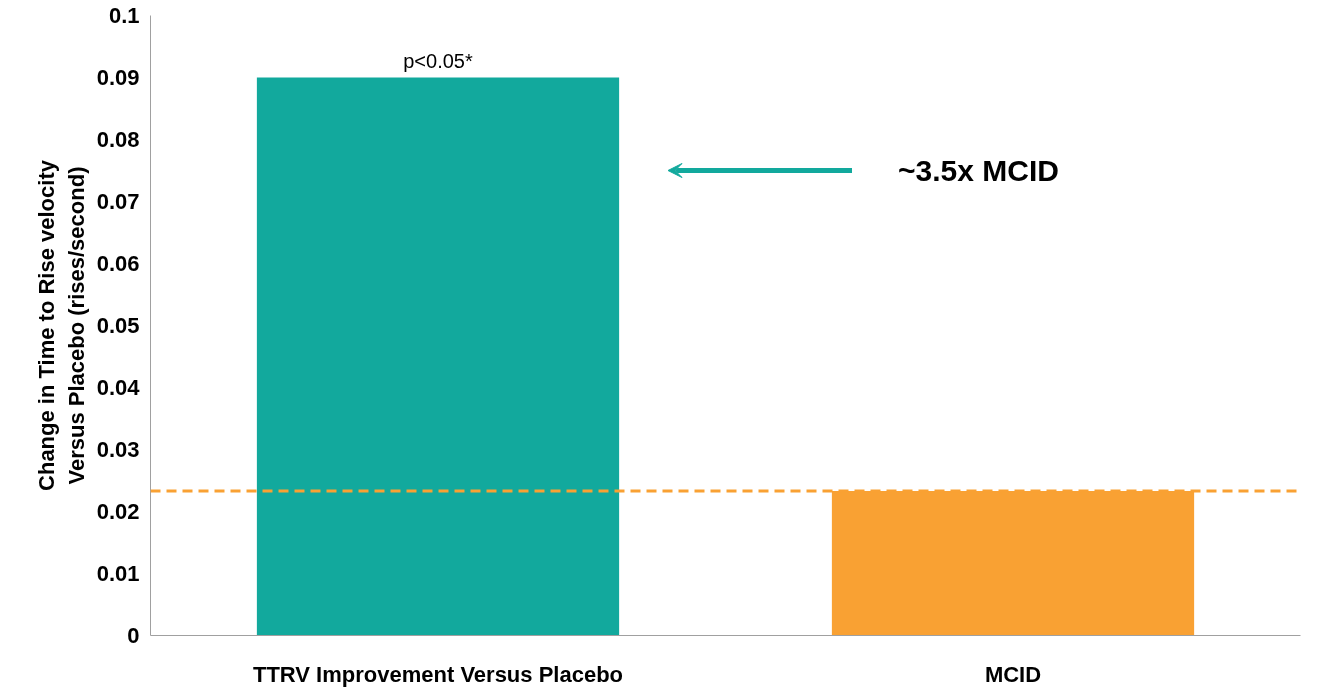 The height and width of the screenshot is (698, 1326). Describe the element at coordinates (118, 201) in the screenshot. I see `y-tick-label: 0.07` at that location.